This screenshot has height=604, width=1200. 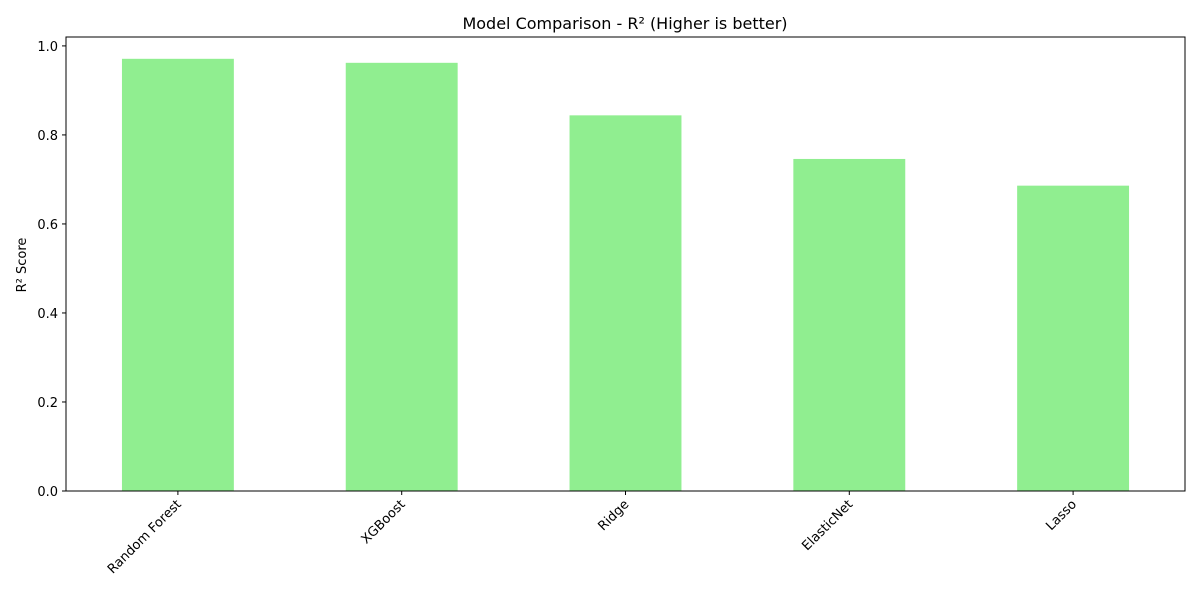 What do you see at coordinates (47, 492) in the screenshot?
I see `y-tick-label: 0.0` at bounding box center [47, 492].